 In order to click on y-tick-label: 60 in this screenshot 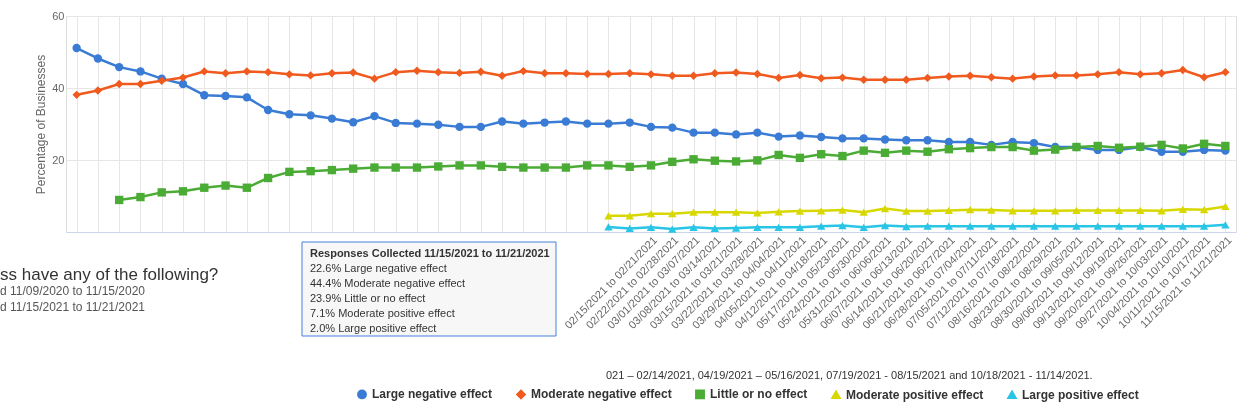, I will do `click(58, 15)`.